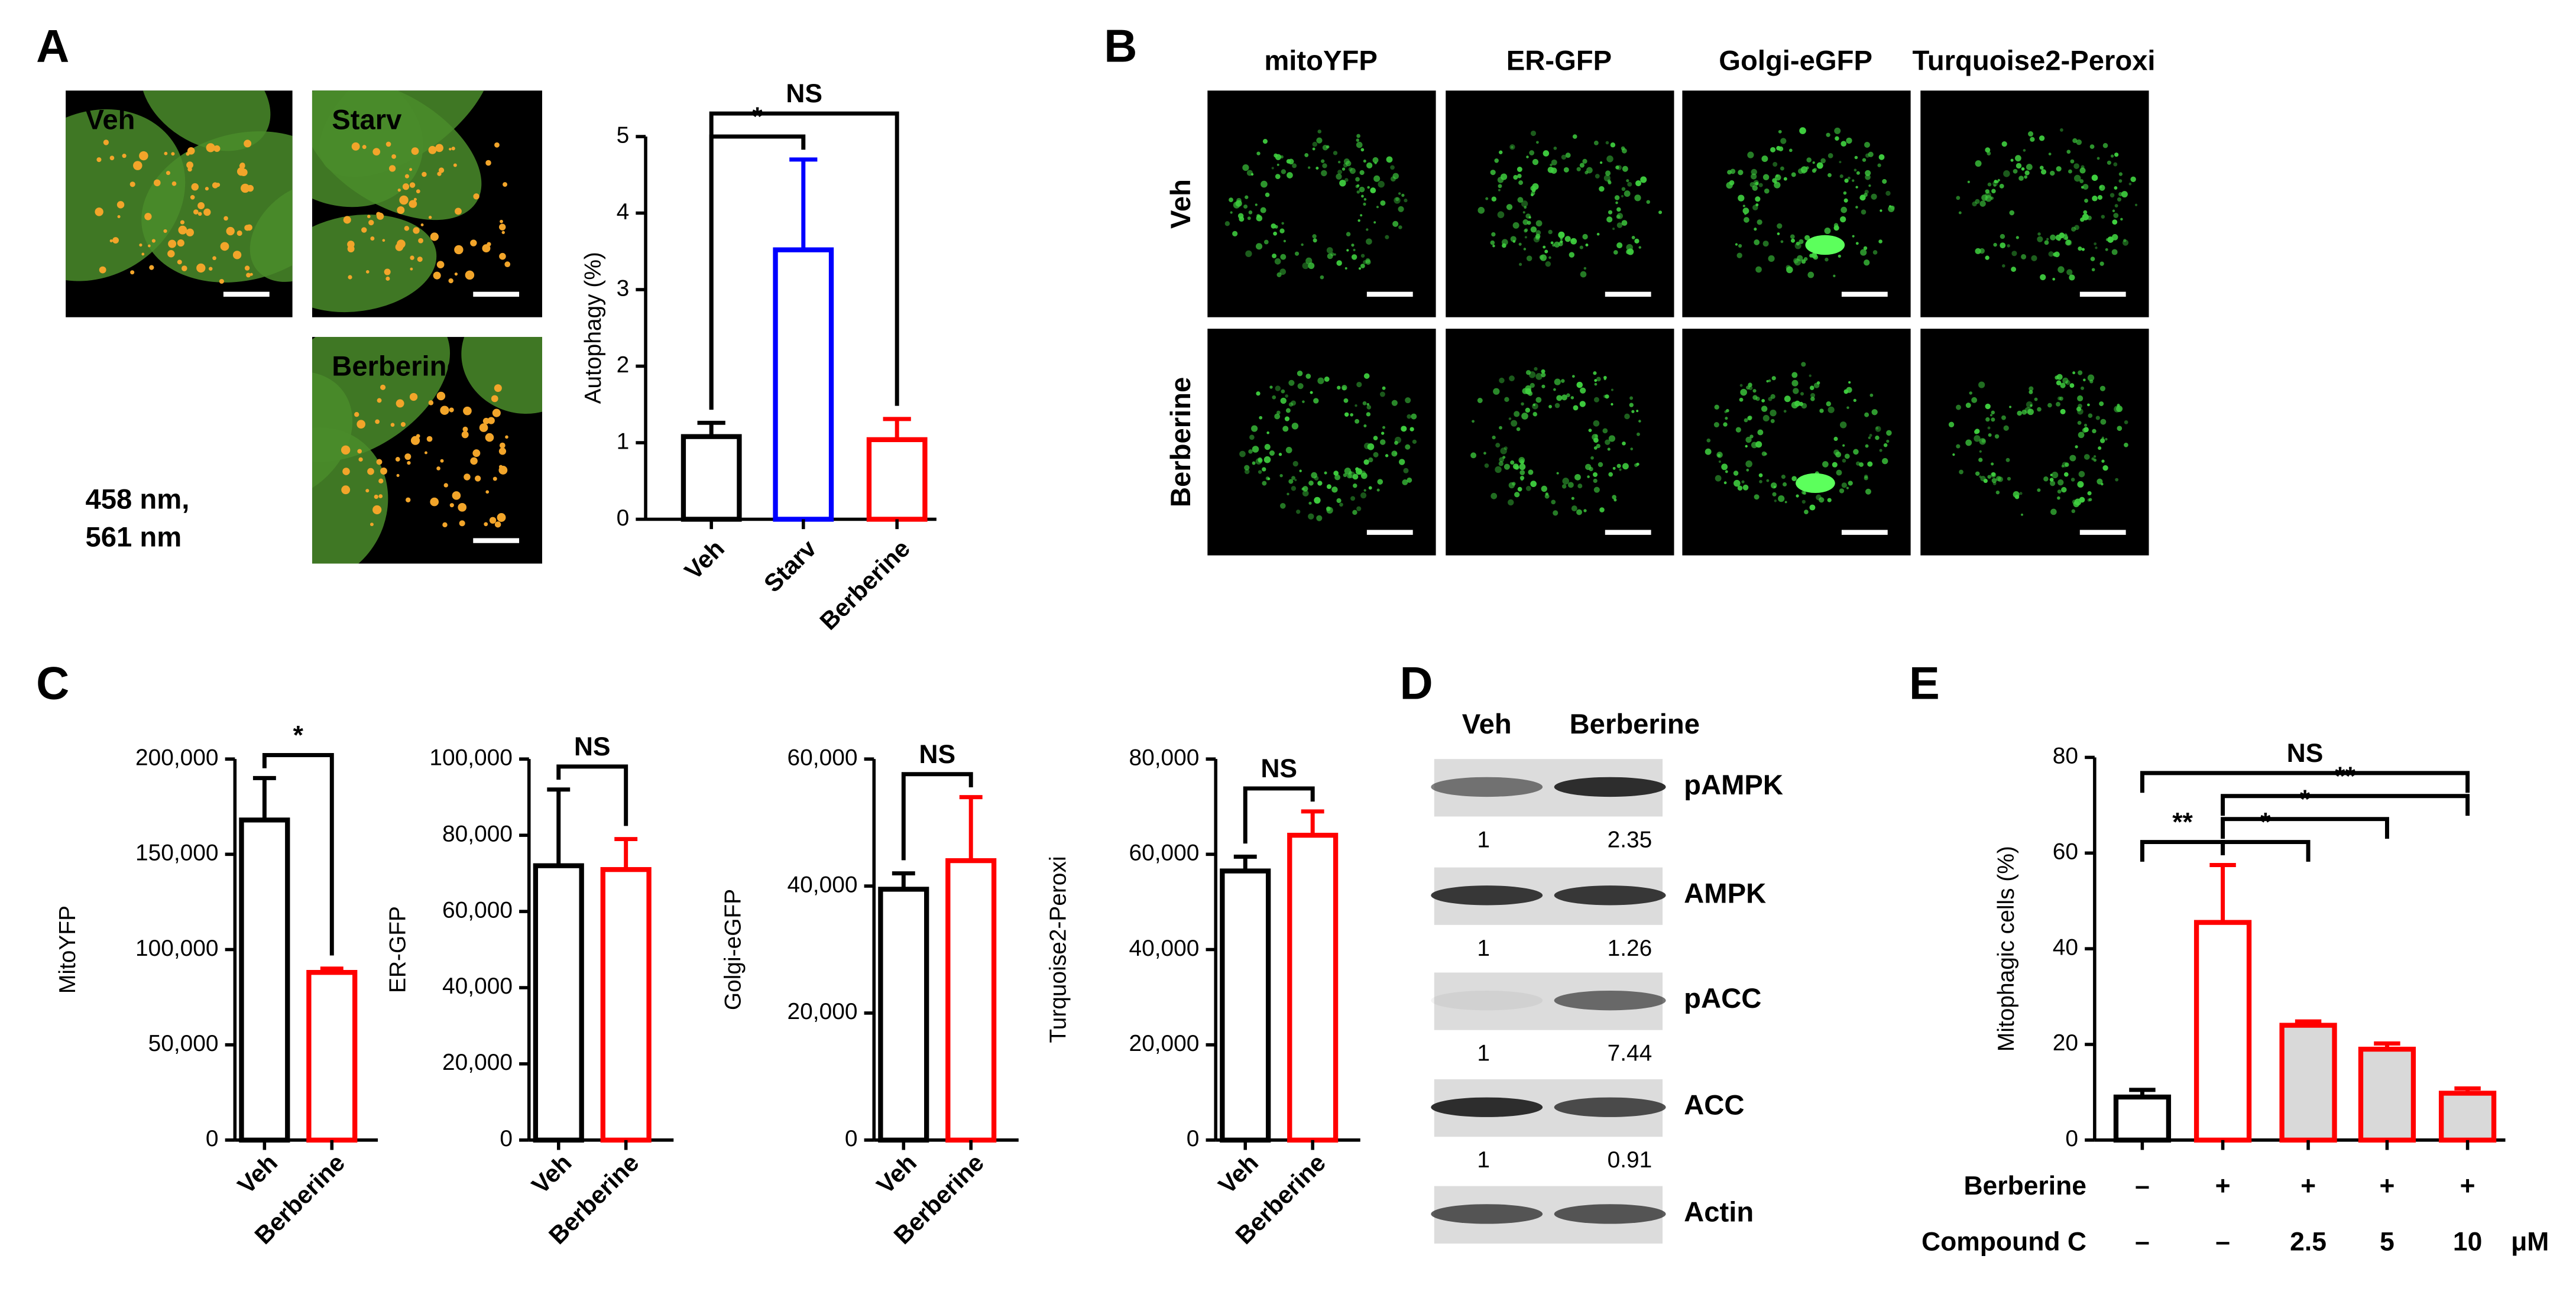  Describe the element at coordinates (1630, 839) in the screenshot. I see `ratio: 2.35` at that location.